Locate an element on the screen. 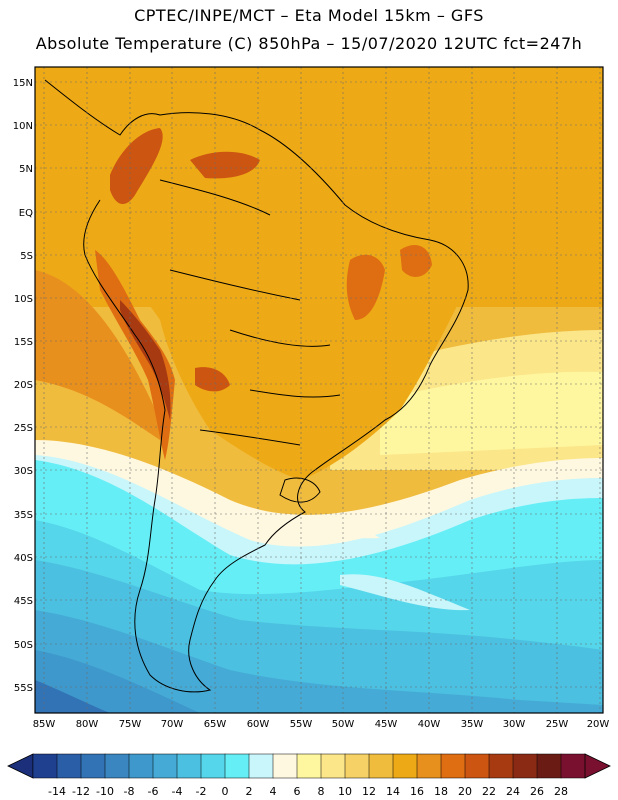 The image size is (618, 800). lon-label: 20W is located at coordinates (598, 724).